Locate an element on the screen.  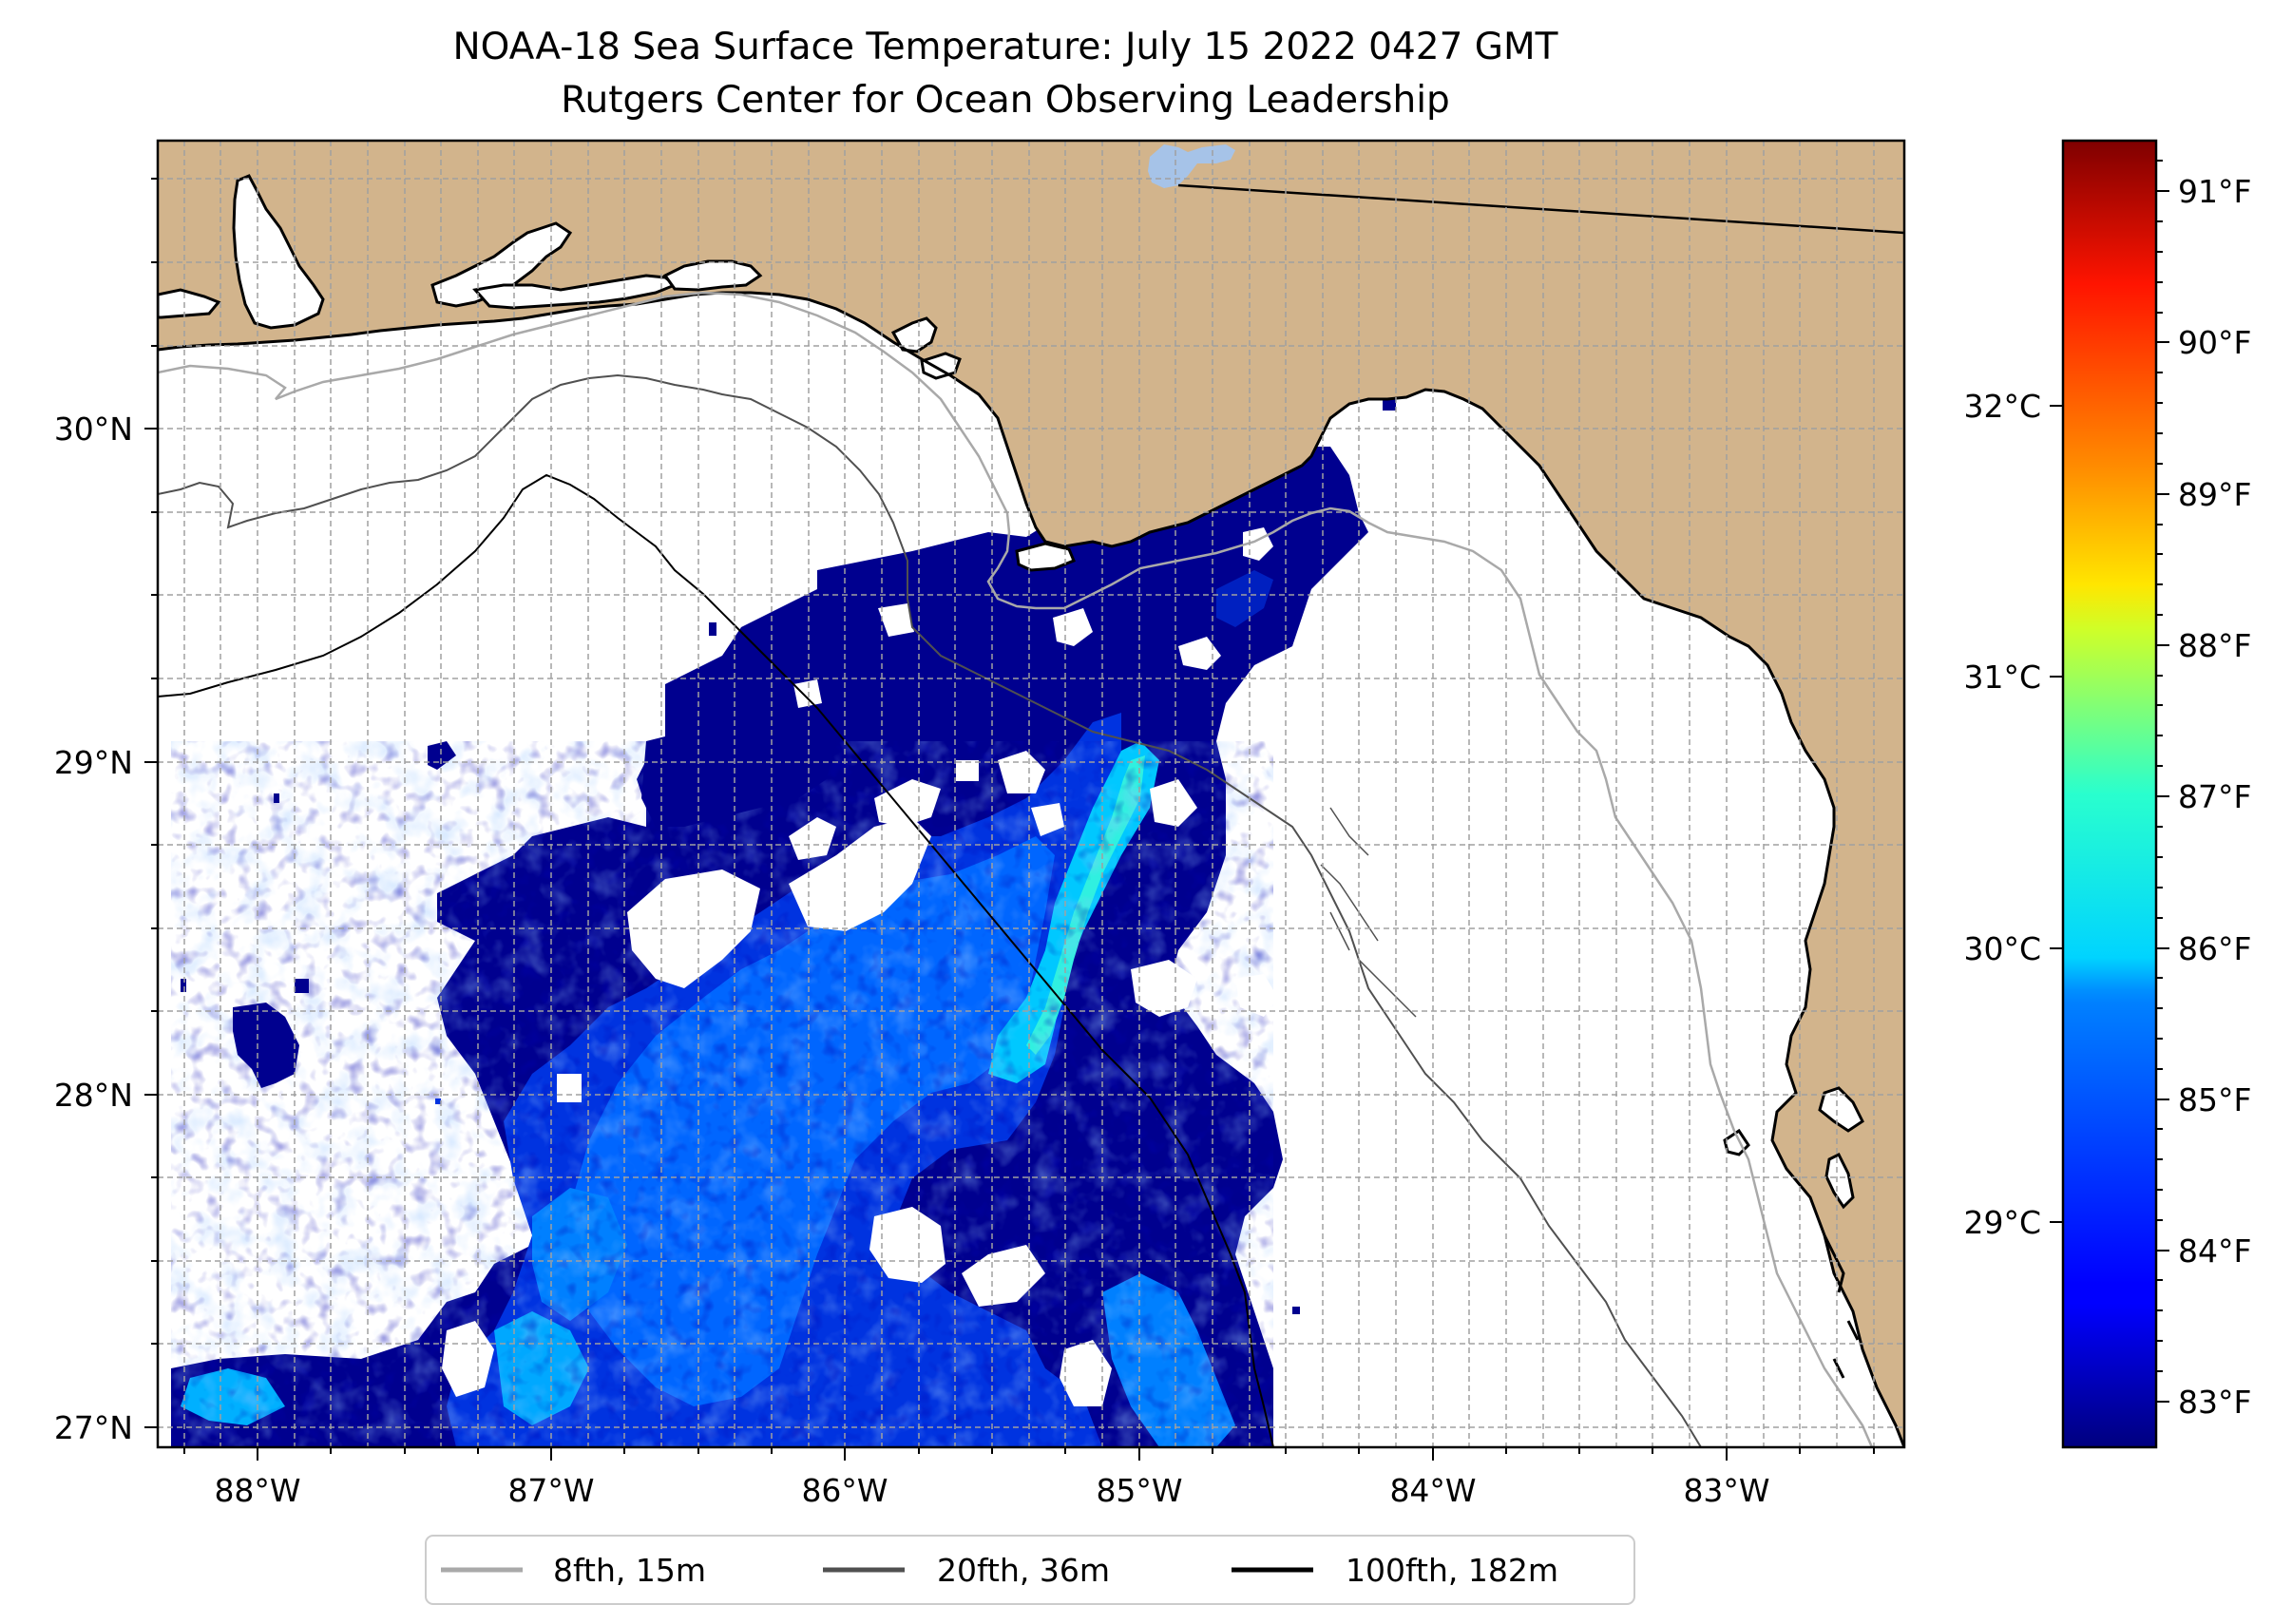
colorbar-gradient is located at coordinates (2109, 794).